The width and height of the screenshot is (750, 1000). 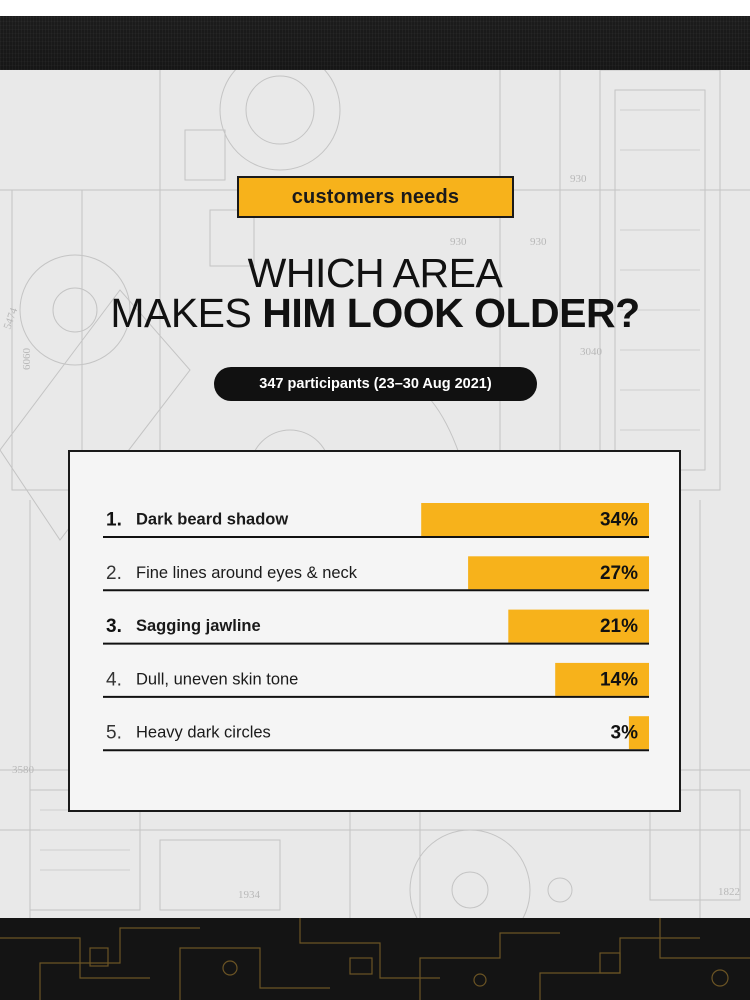 I want to click on circuit-pattern, so click(x=375, y=959).